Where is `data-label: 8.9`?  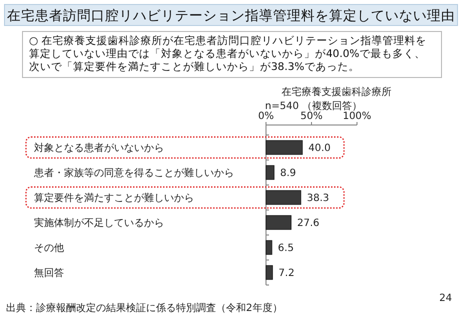 data-label: 8.9 is located at coordinates (288, 173).